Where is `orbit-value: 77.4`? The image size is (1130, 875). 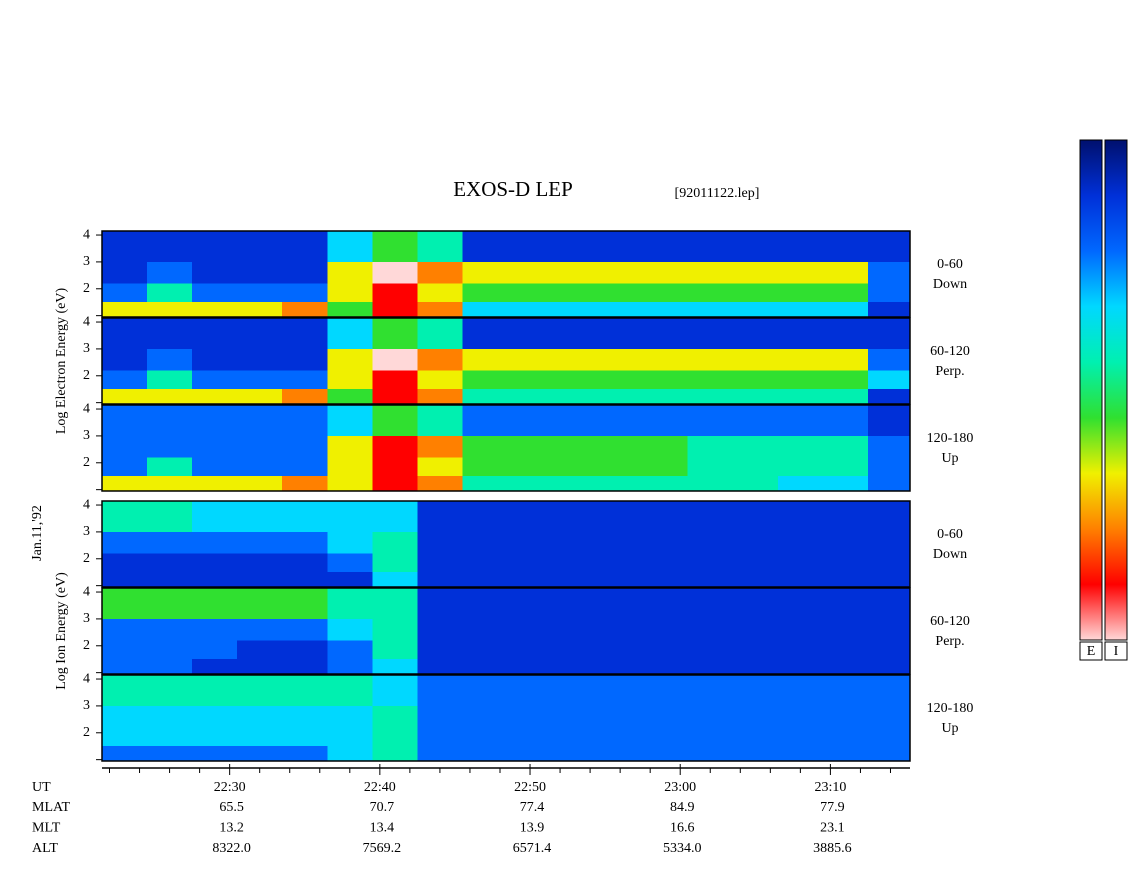
orbit-value: 77.4 is located at coordinates (532, 807).